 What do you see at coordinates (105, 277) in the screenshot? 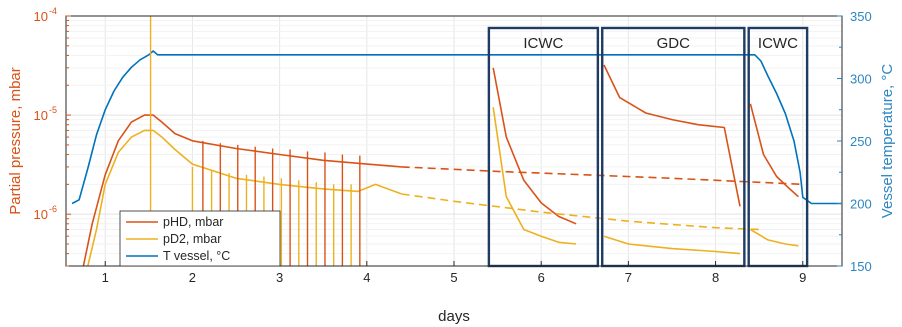
I see `x-tick-label: 1` at bounding box center [105, 277].